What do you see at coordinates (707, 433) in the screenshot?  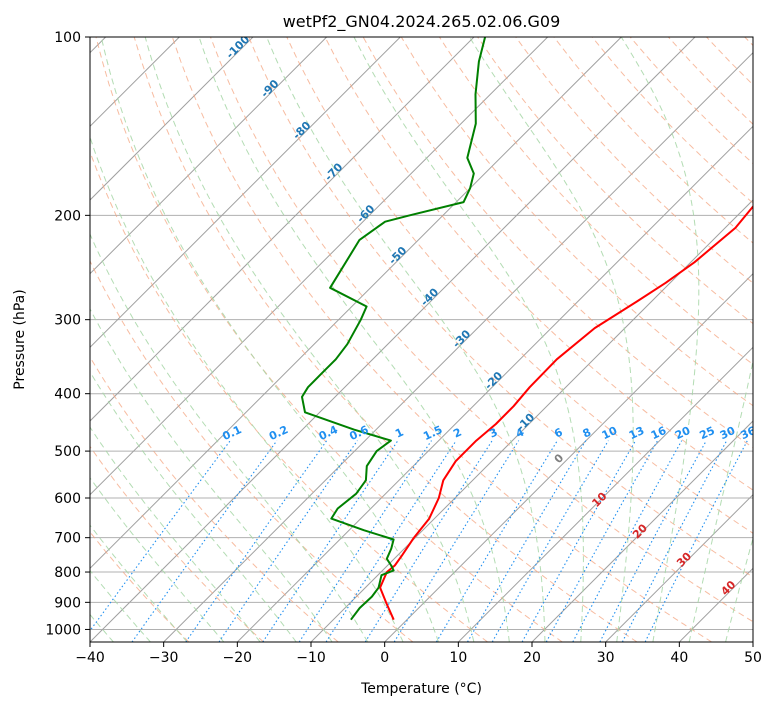 I see `mixing-ratio-label: 25` at bounding box center [707, 433].